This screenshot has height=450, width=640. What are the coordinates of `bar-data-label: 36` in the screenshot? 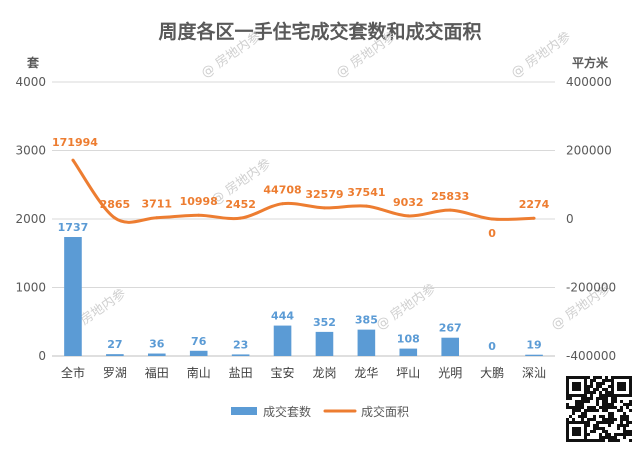 It's located at (157, 344).